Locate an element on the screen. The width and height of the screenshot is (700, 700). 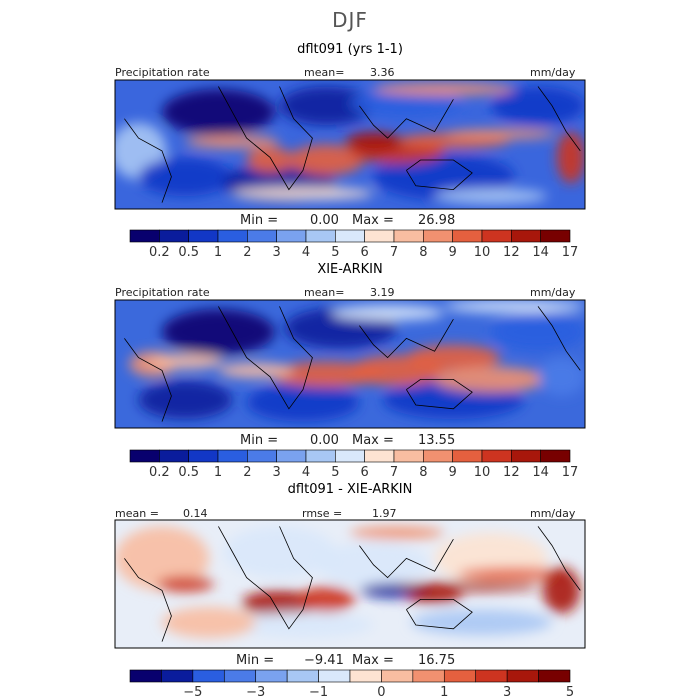
figure-title: DJF is located at coordinates (350, 20).